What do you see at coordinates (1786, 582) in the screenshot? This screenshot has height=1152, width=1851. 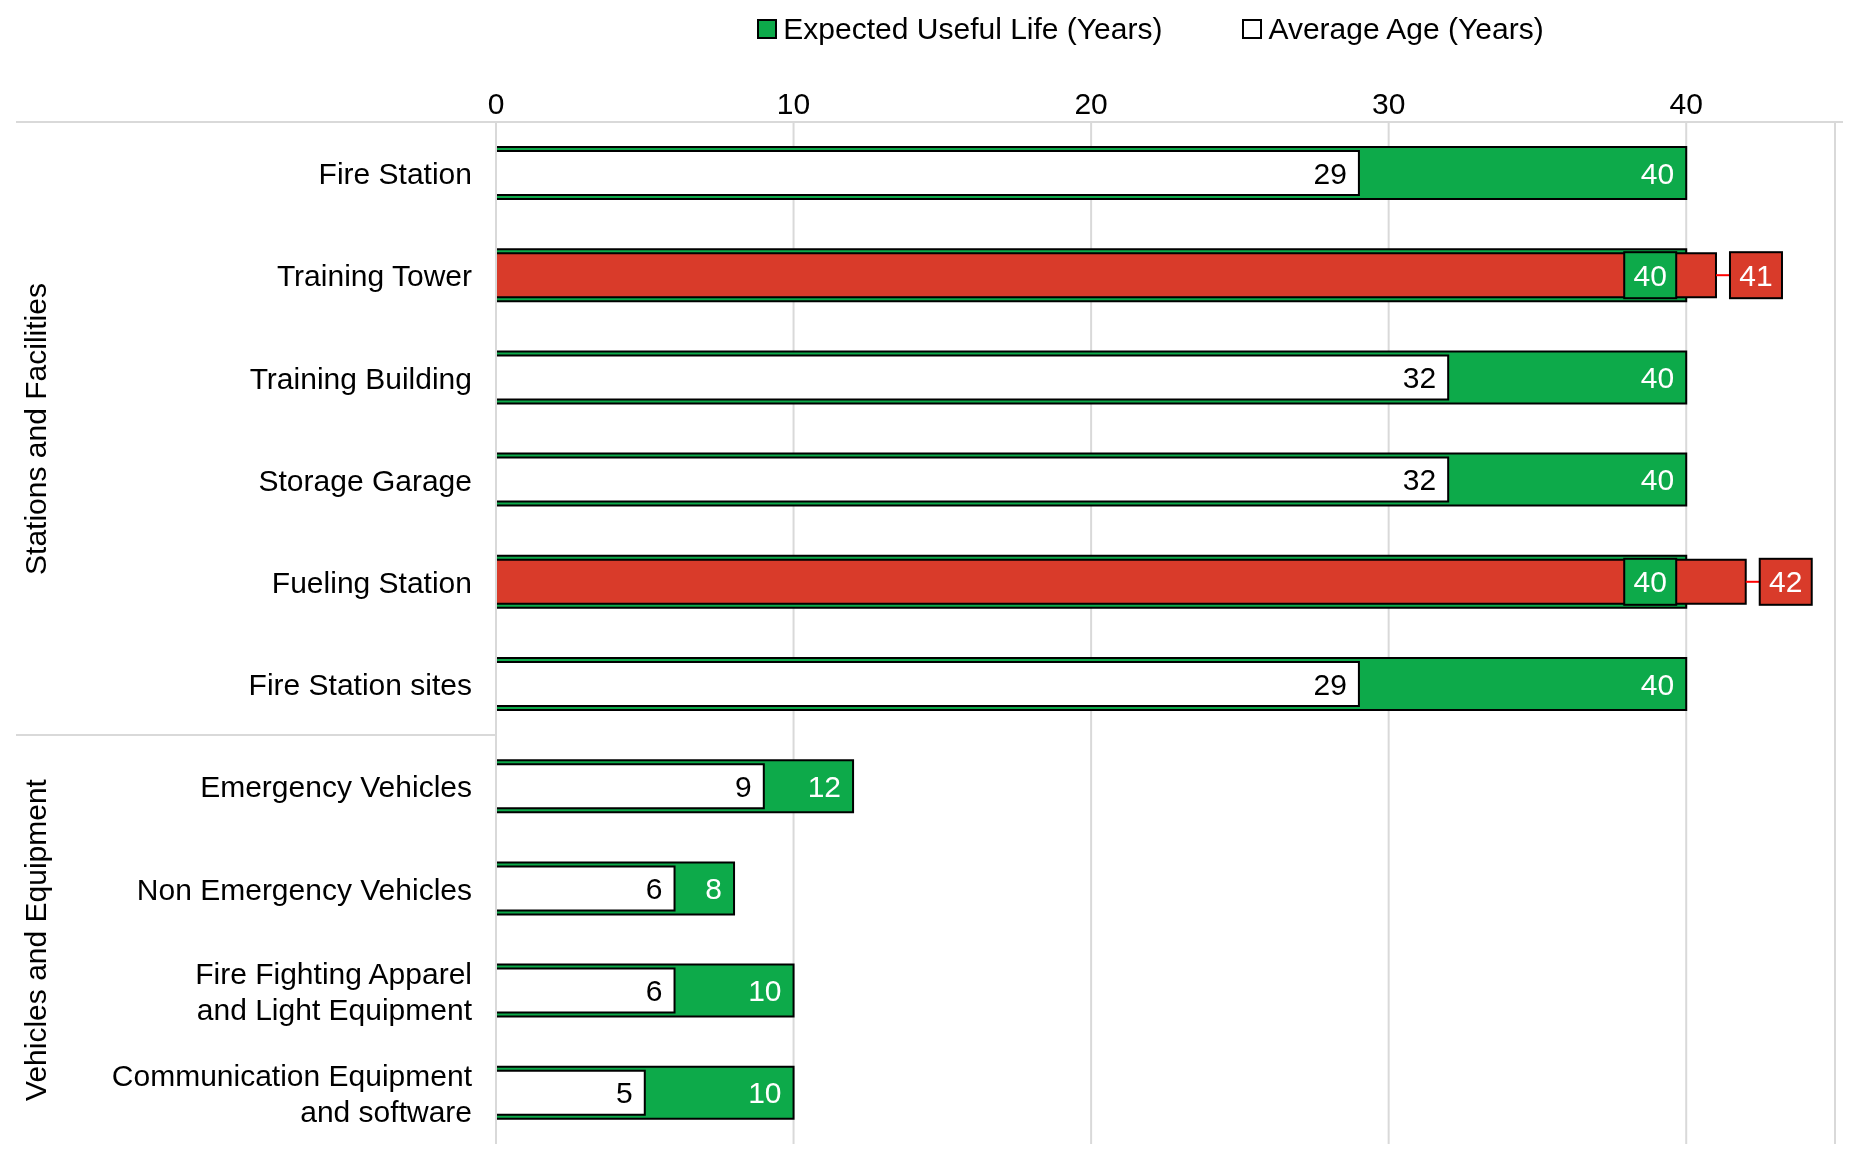 I see `data-label: 42` at bounding box center [1786, 582].